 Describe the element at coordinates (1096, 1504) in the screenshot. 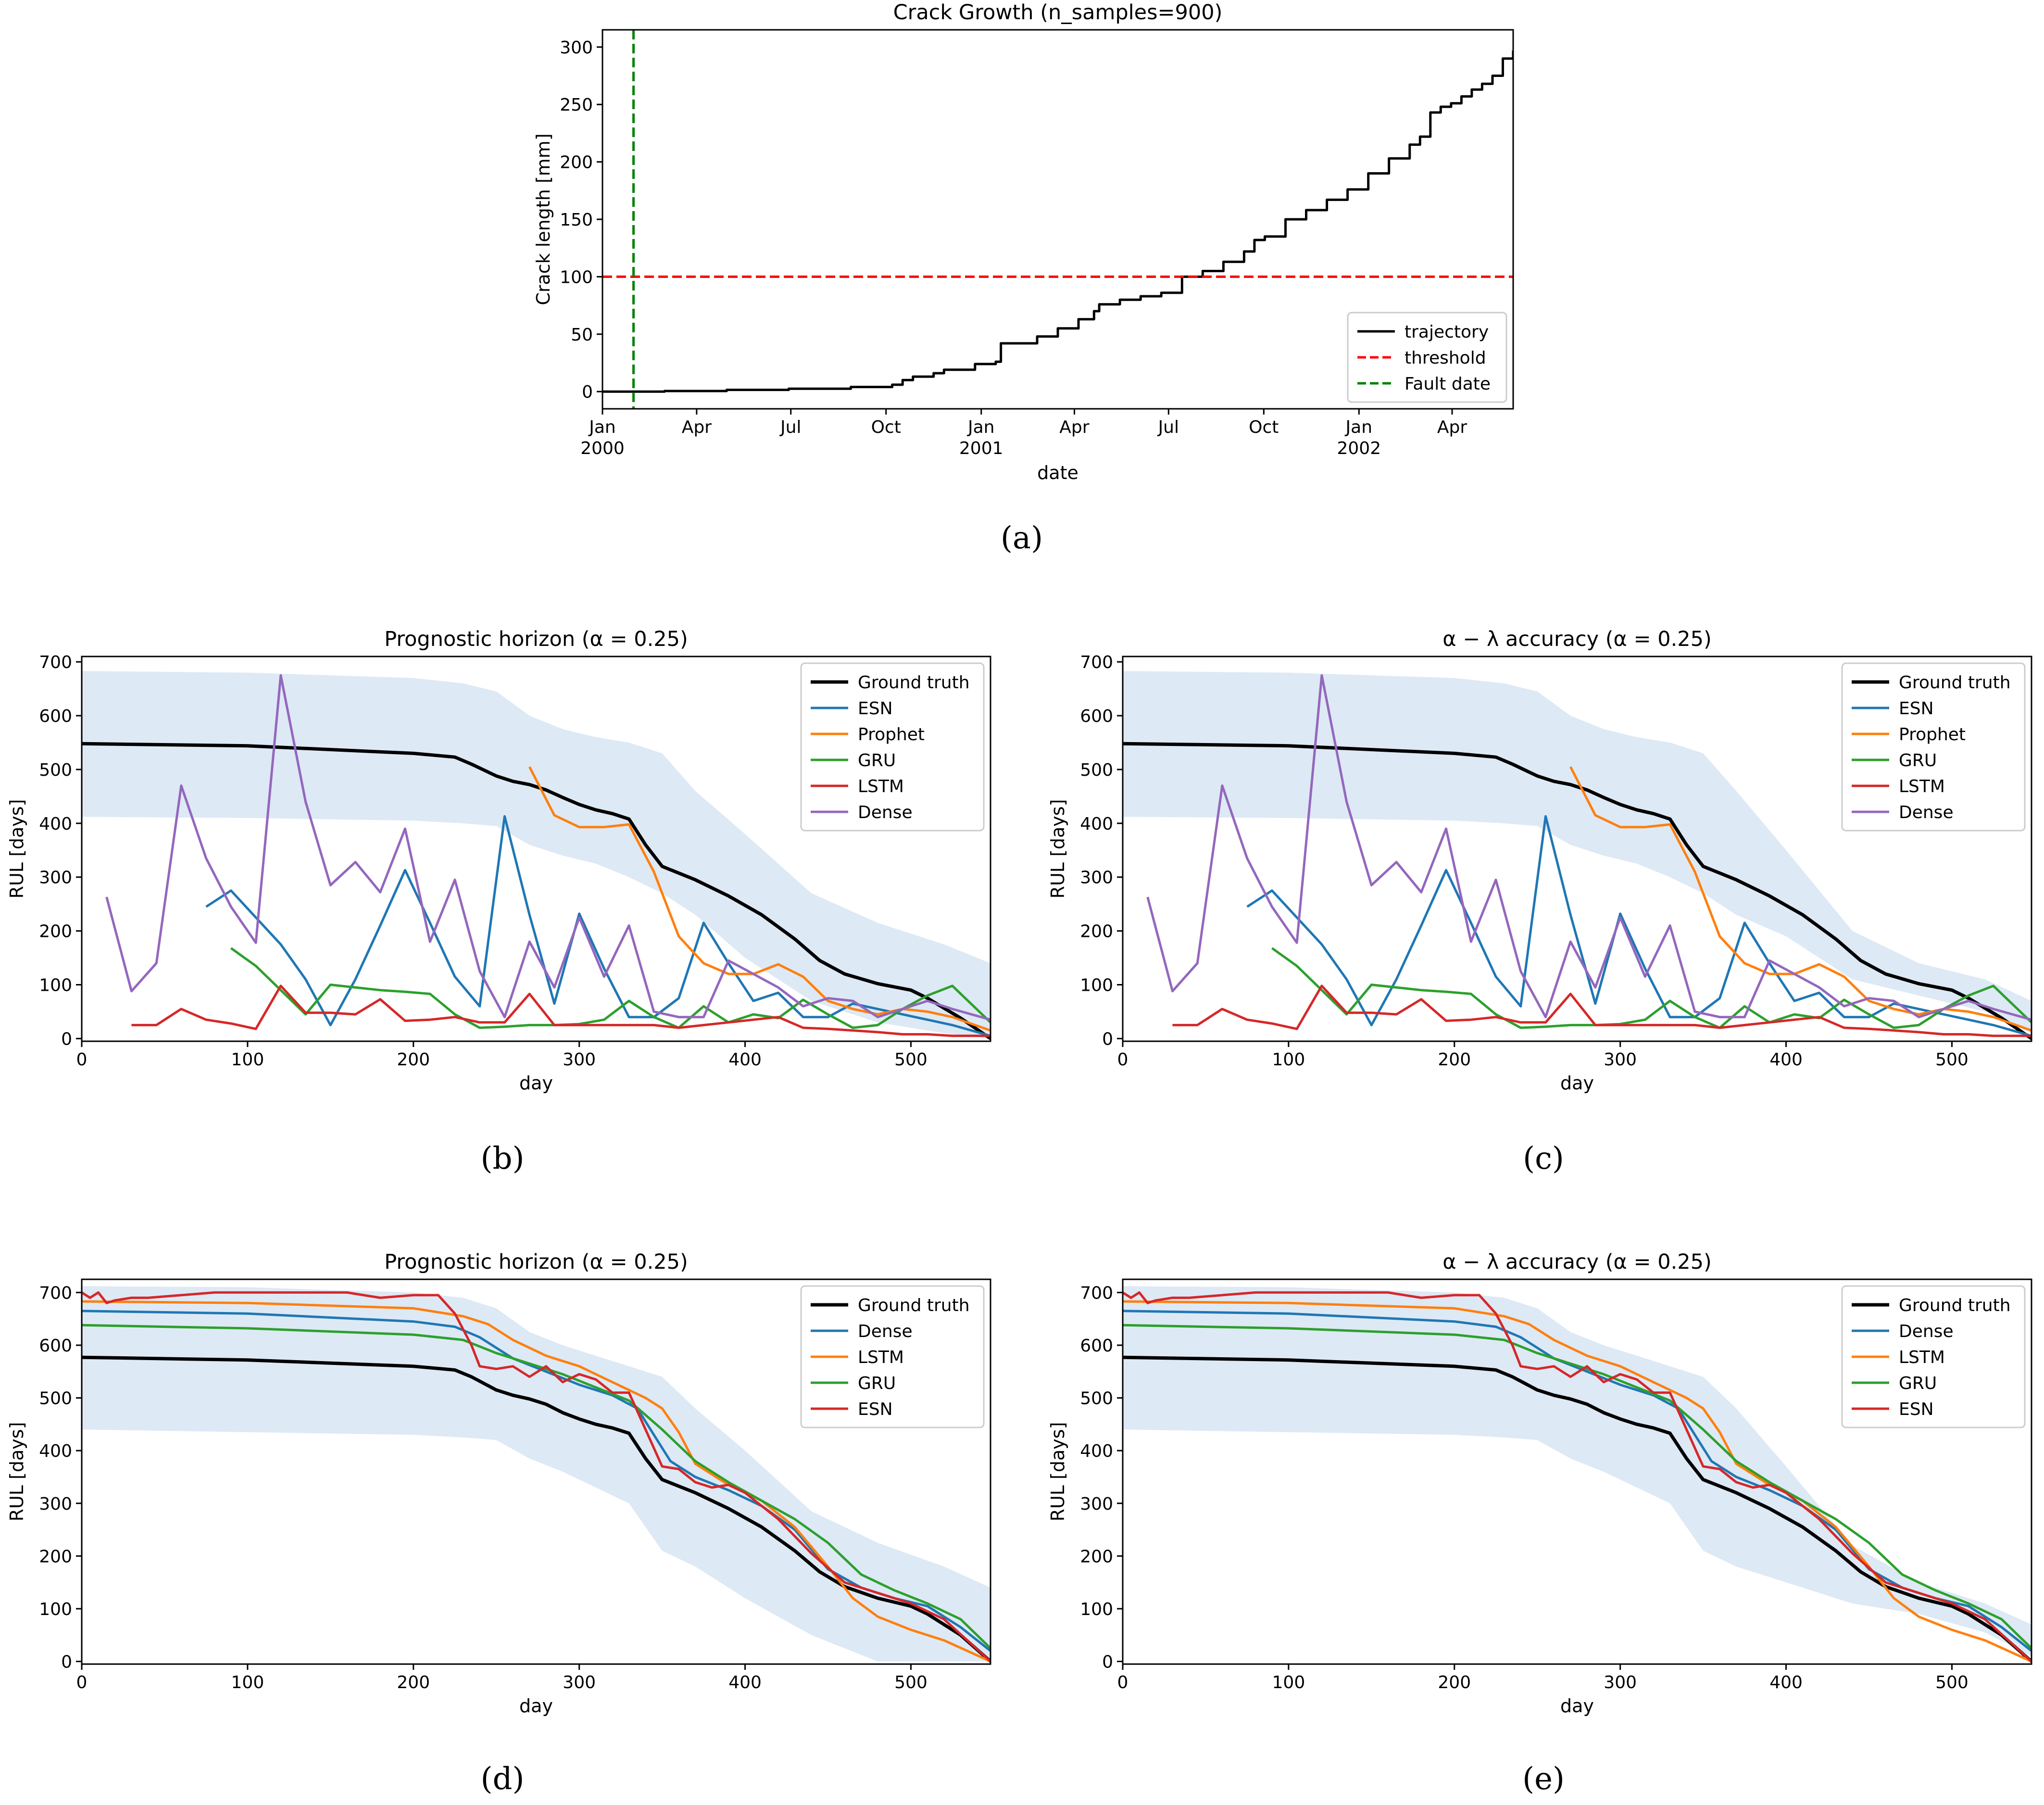

I see `ytick-label-e: 300` at that location.